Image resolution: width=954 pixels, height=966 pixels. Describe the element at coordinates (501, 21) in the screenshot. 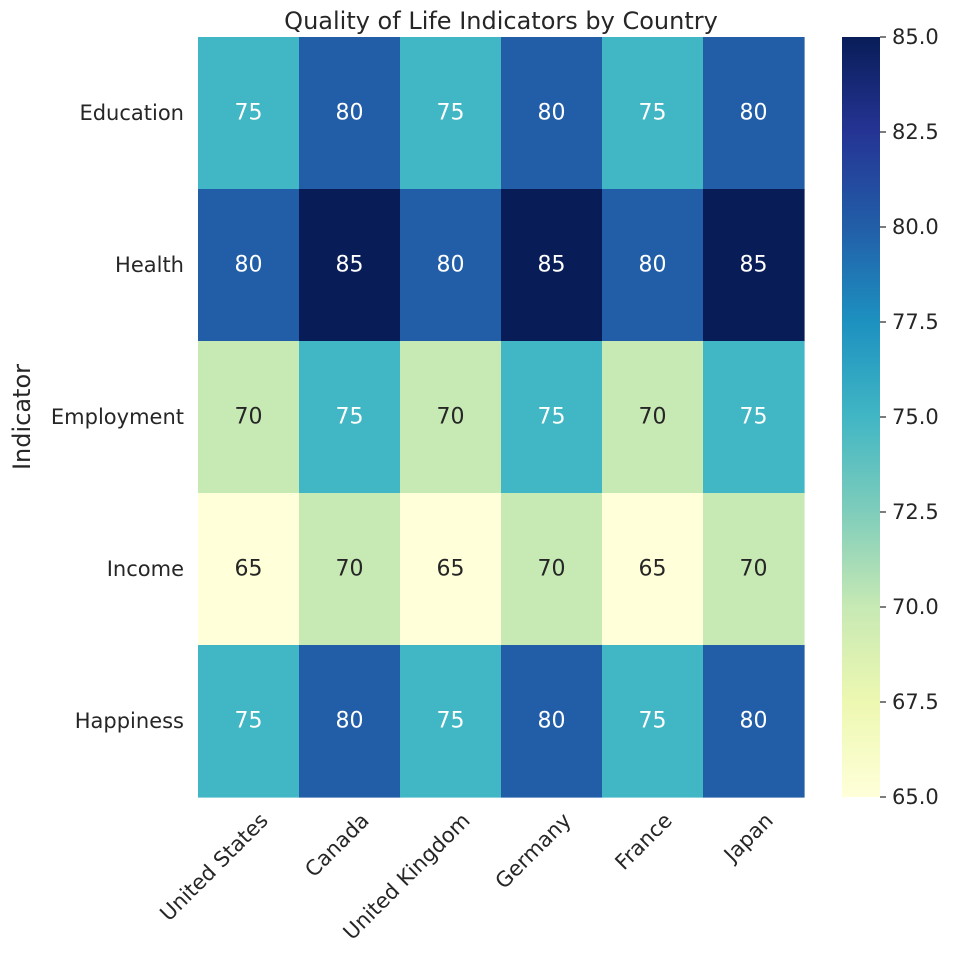

I see `chart-title: Quality of Life Indicators by Country` at that location.